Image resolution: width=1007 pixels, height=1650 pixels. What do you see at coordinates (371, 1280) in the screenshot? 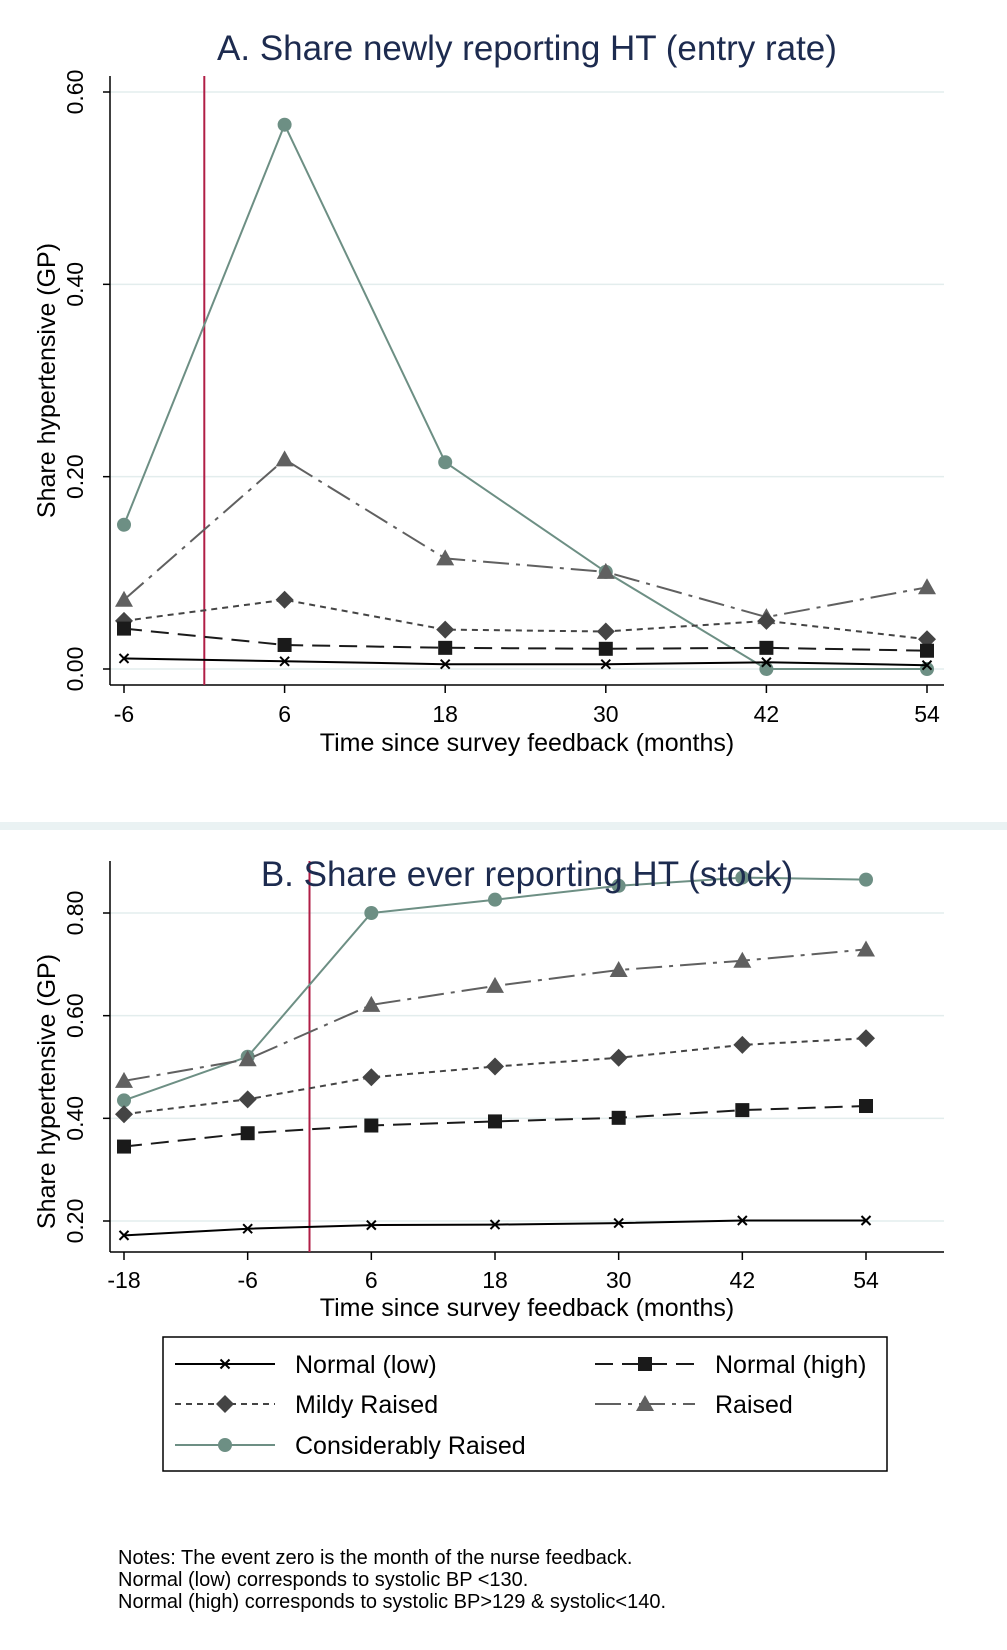
I see `x-tick-label: 6` at bounding box center [371, 1280].